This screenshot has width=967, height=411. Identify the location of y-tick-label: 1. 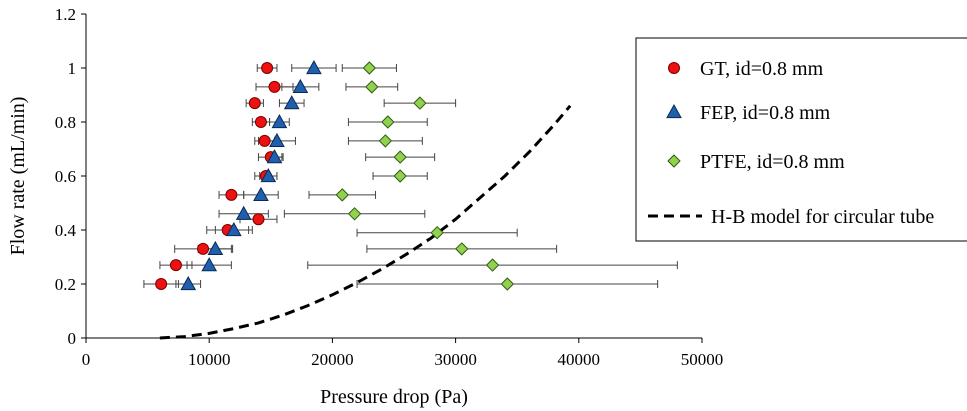
(72, 68).